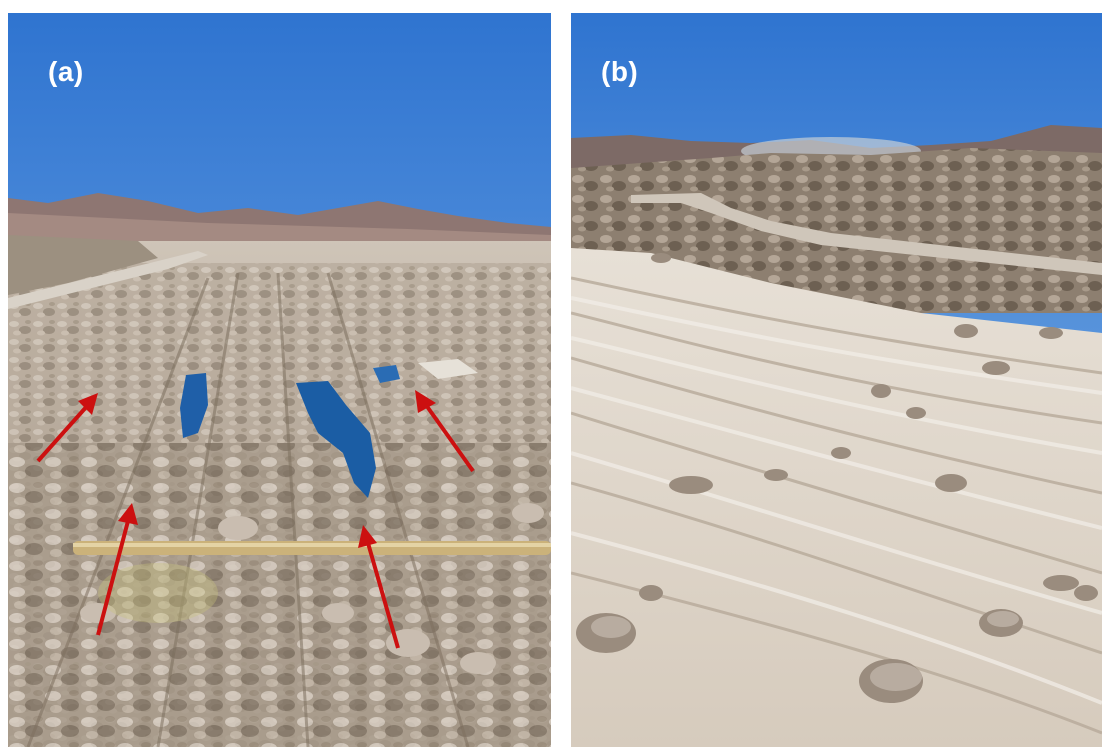  Describe the element at coordinates (66, 71) in the screenshot. I see `panel-a-label: (a)` at that location.